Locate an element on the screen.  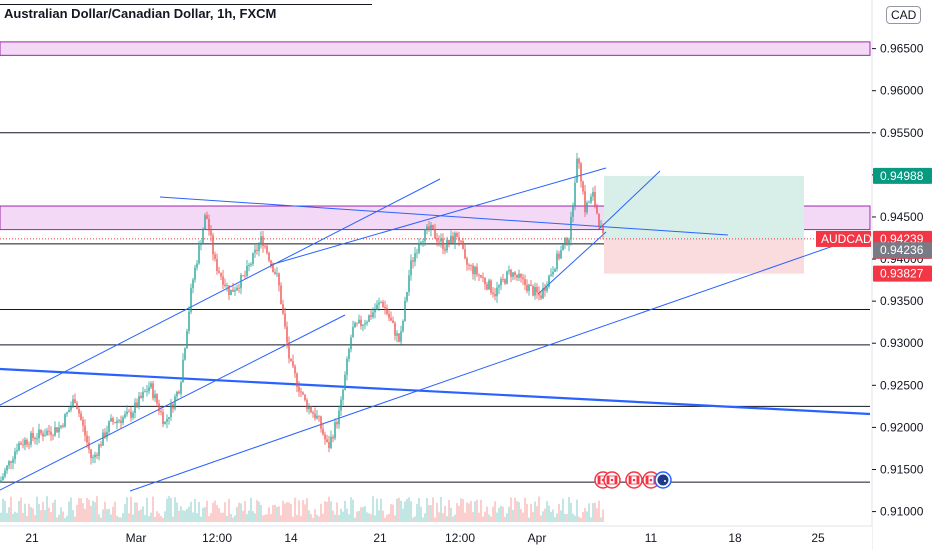
channel-line-left-lower is located at coordinates (173, 402).